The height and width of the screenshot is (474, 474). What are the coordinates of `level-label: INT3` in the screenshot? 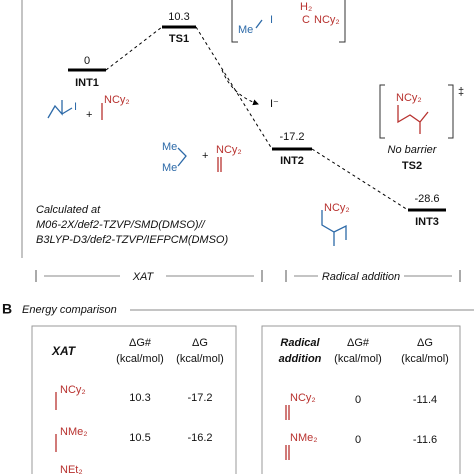 It's located at (427, 222).